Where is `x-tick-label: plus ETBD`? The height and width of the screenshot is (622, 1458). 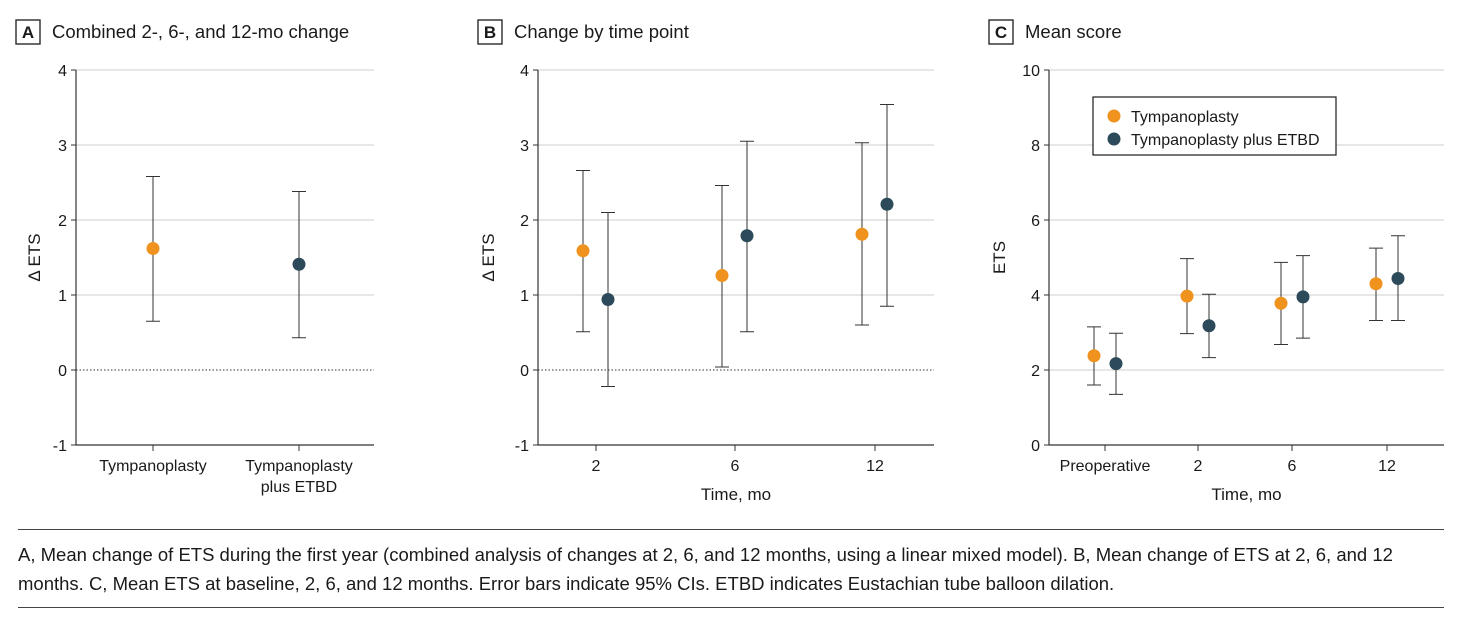
x-tick-label: plus ETBD is located at coordinates (299, 487).